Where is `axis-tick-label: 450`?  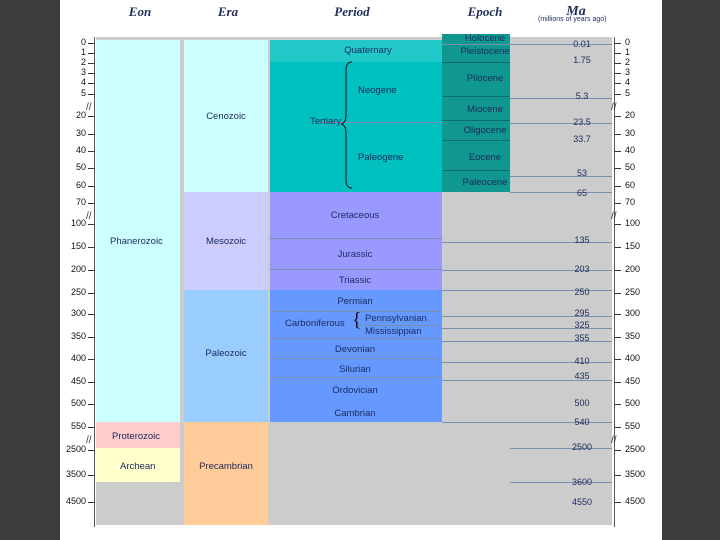 axis-tick-label: 450 is located at coordinates (78, 381).